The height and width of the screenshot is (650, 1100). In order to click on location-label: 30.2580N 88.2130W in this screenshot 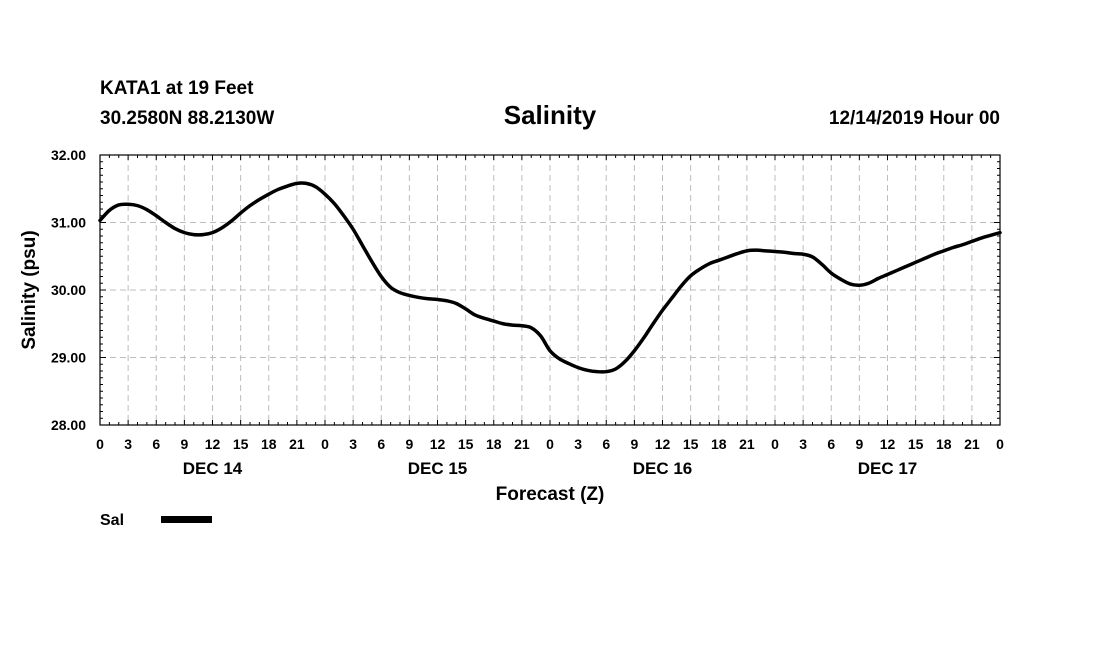, I will do `click(187, 118)`.